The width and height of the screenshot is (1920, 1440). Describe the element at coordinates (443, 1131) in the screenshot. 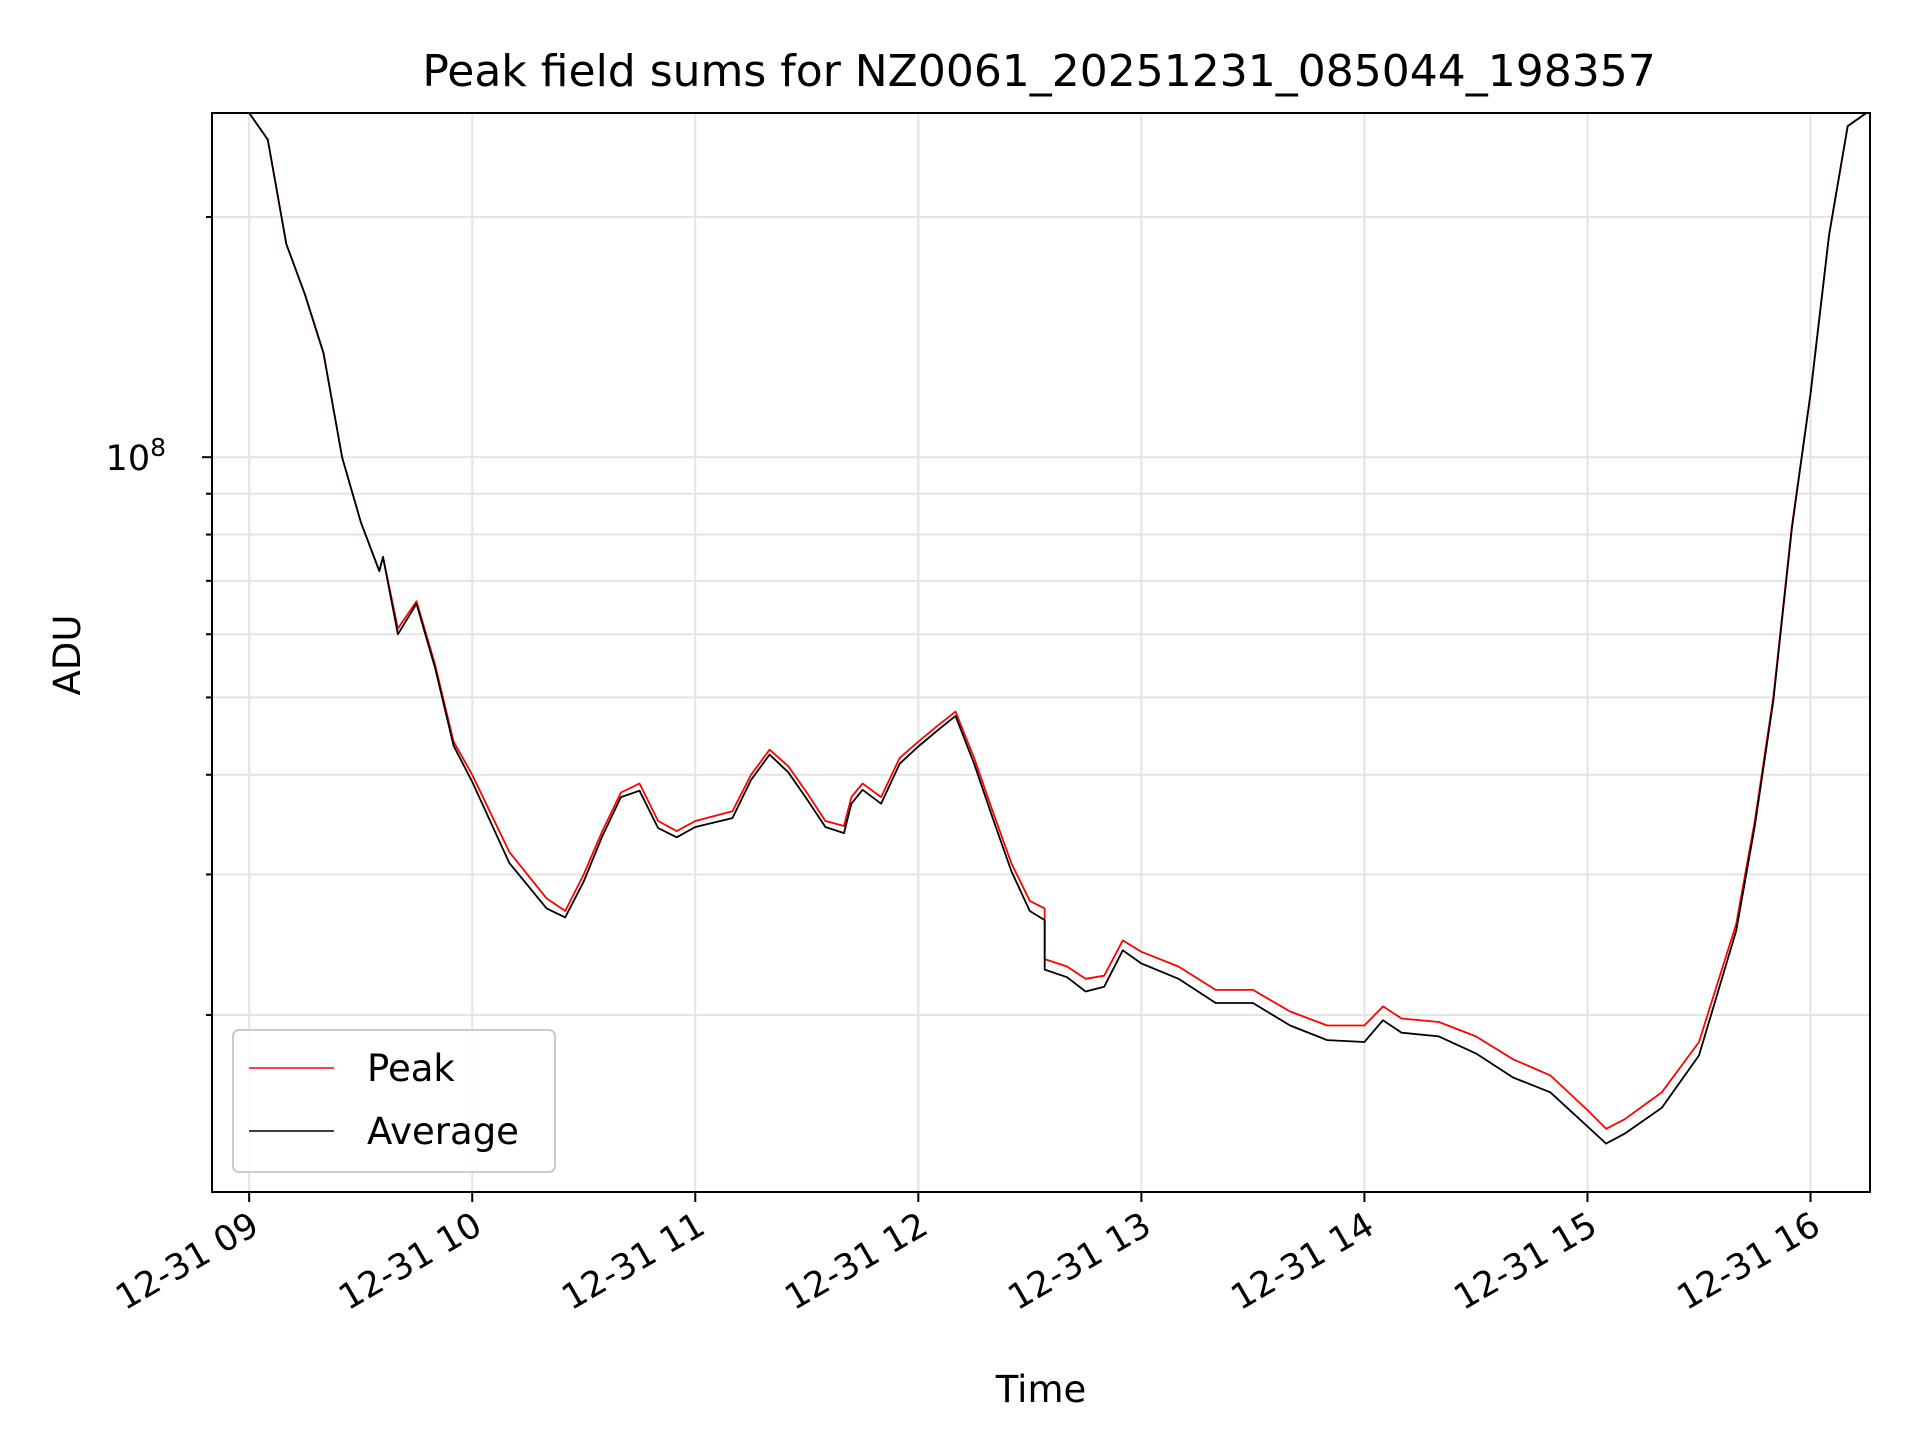

I see `legend-label-average: Average` at that location.